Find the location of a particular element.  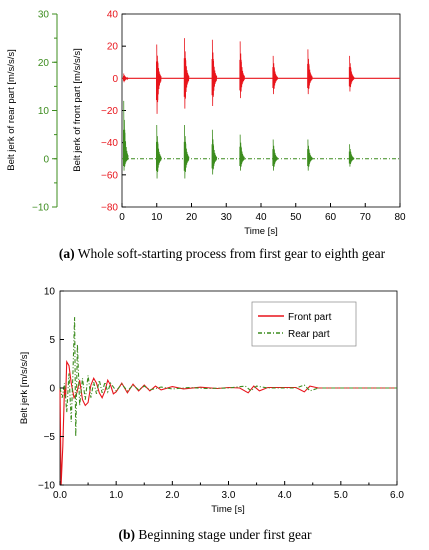

panel-a-right-tick-label: 20 is located at coordinates (113, 47).